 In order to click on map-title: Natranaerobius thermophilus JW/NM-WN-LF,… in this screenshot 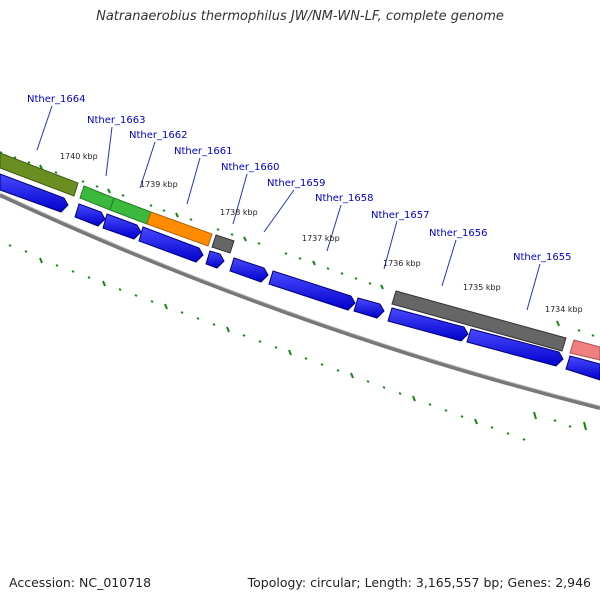, I will do `click(300, 16)`.